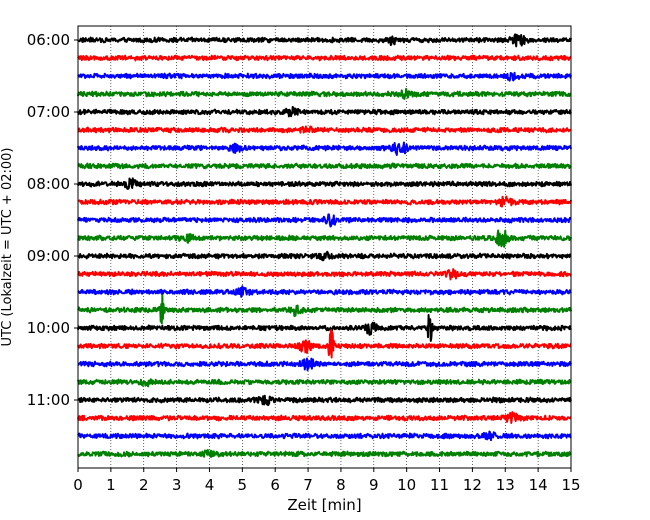 This screenshot has height=520, width=650. What do you see at coordinates (48, 328) in the screenshot?
I see `y-tick-label: 10:00` at bounding box center [48, 328].